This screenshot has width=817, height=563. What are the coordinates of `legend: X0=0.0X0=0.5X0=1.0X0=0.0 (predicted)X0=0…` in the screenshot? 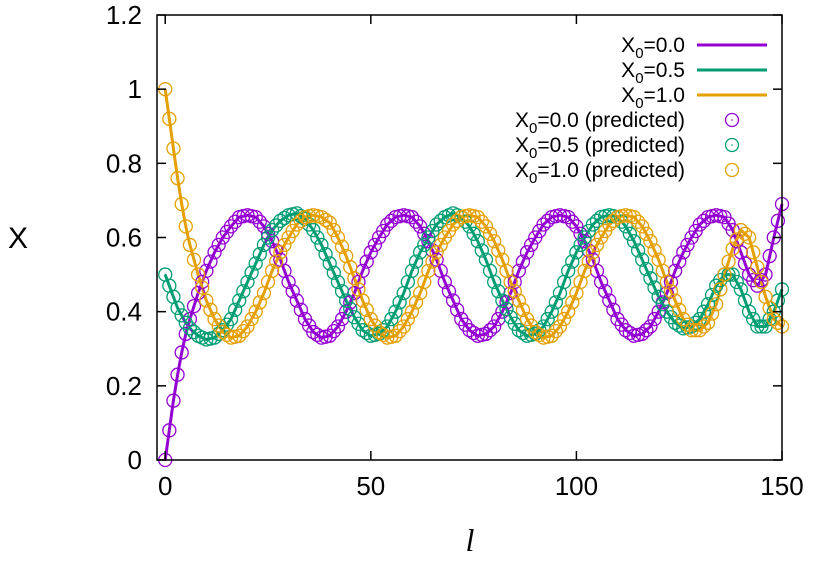 It's located at (641, 110).